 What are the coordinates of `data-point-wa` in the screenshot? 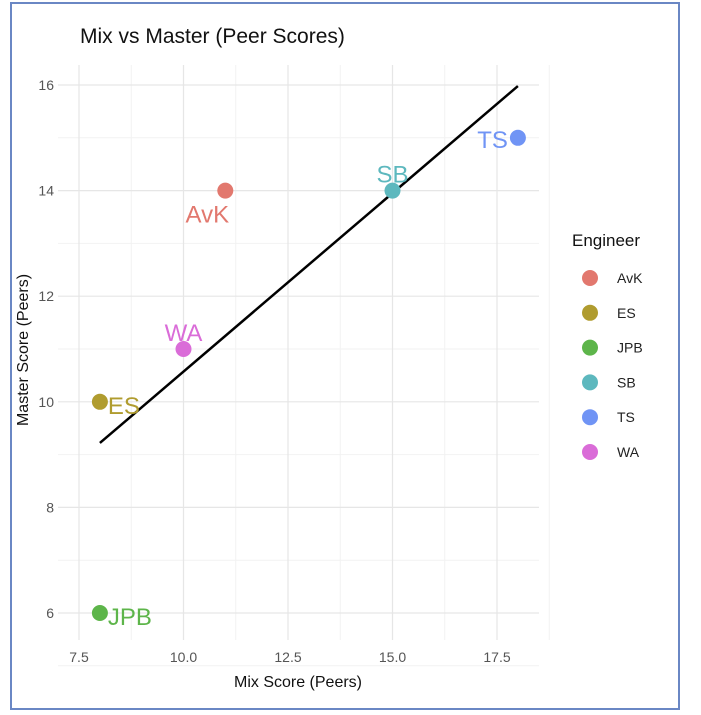 It's located at (183, 349).